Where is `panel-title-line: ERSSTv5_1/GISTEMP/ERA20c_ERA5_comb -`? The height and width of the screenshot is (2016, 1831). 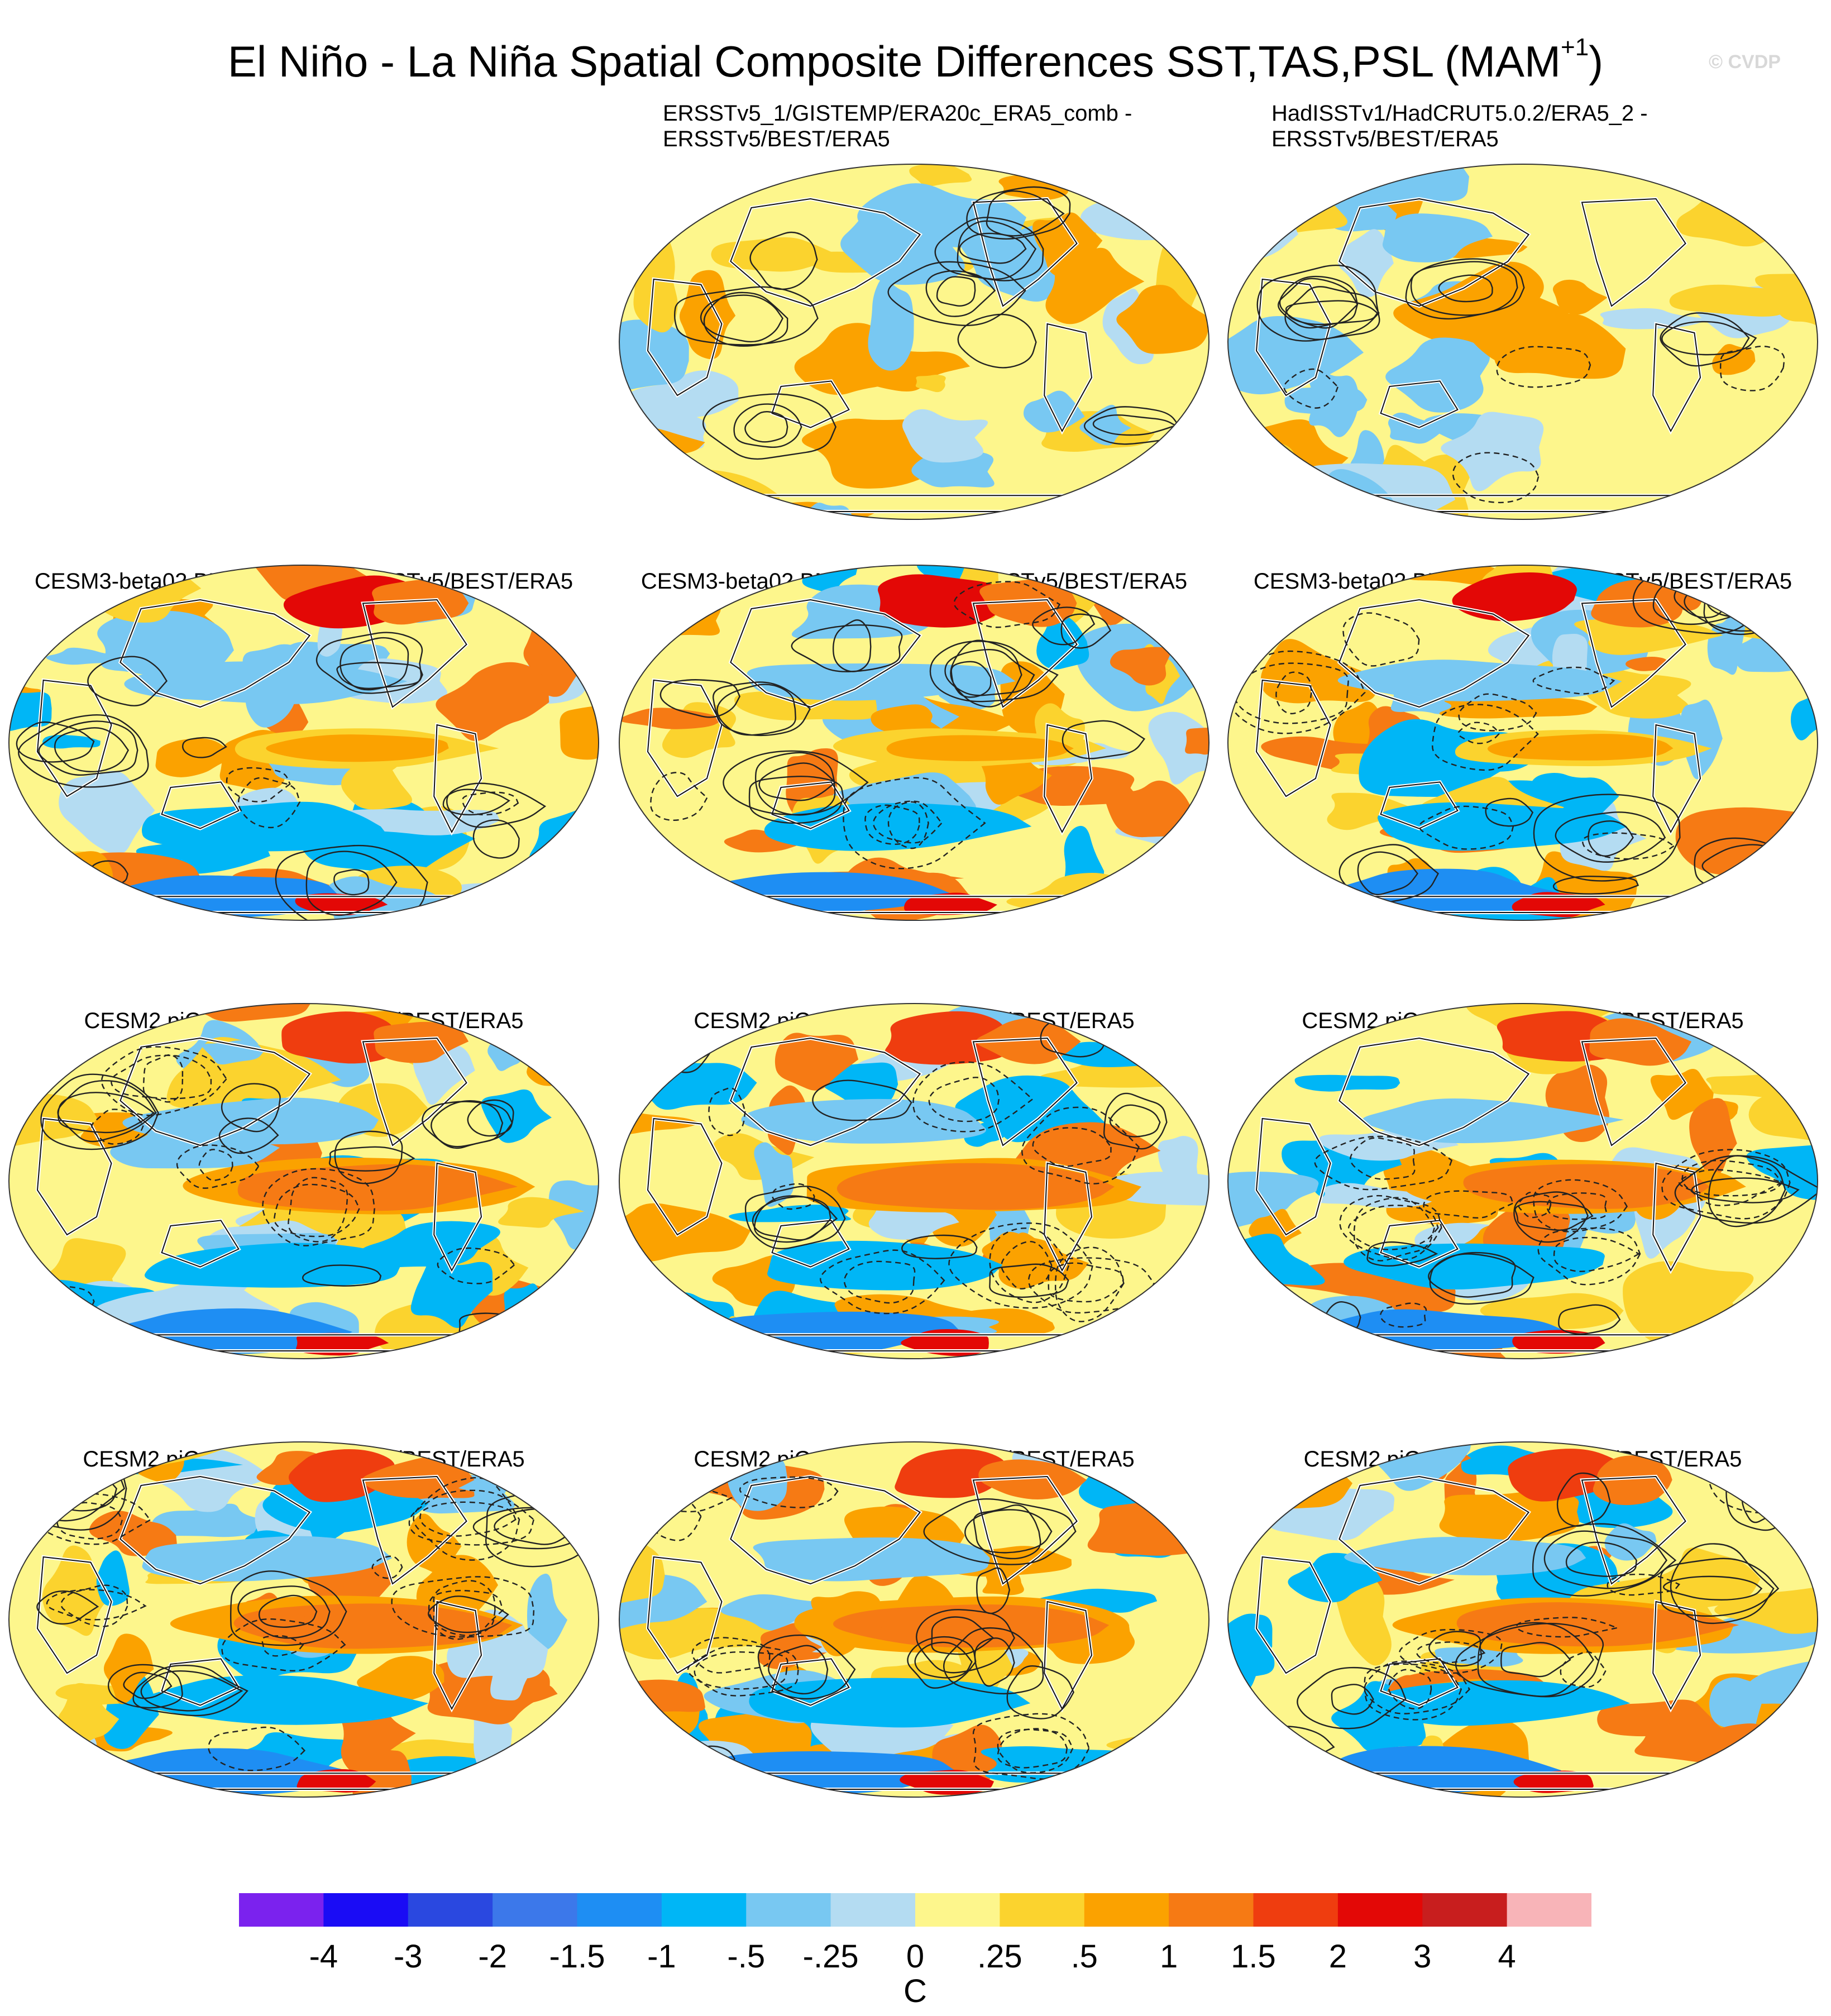
panel-title-line: ERSSTv5_1/GISTEMP/ERA20c_ERA5_comb - is located at coordinates (897, 114).